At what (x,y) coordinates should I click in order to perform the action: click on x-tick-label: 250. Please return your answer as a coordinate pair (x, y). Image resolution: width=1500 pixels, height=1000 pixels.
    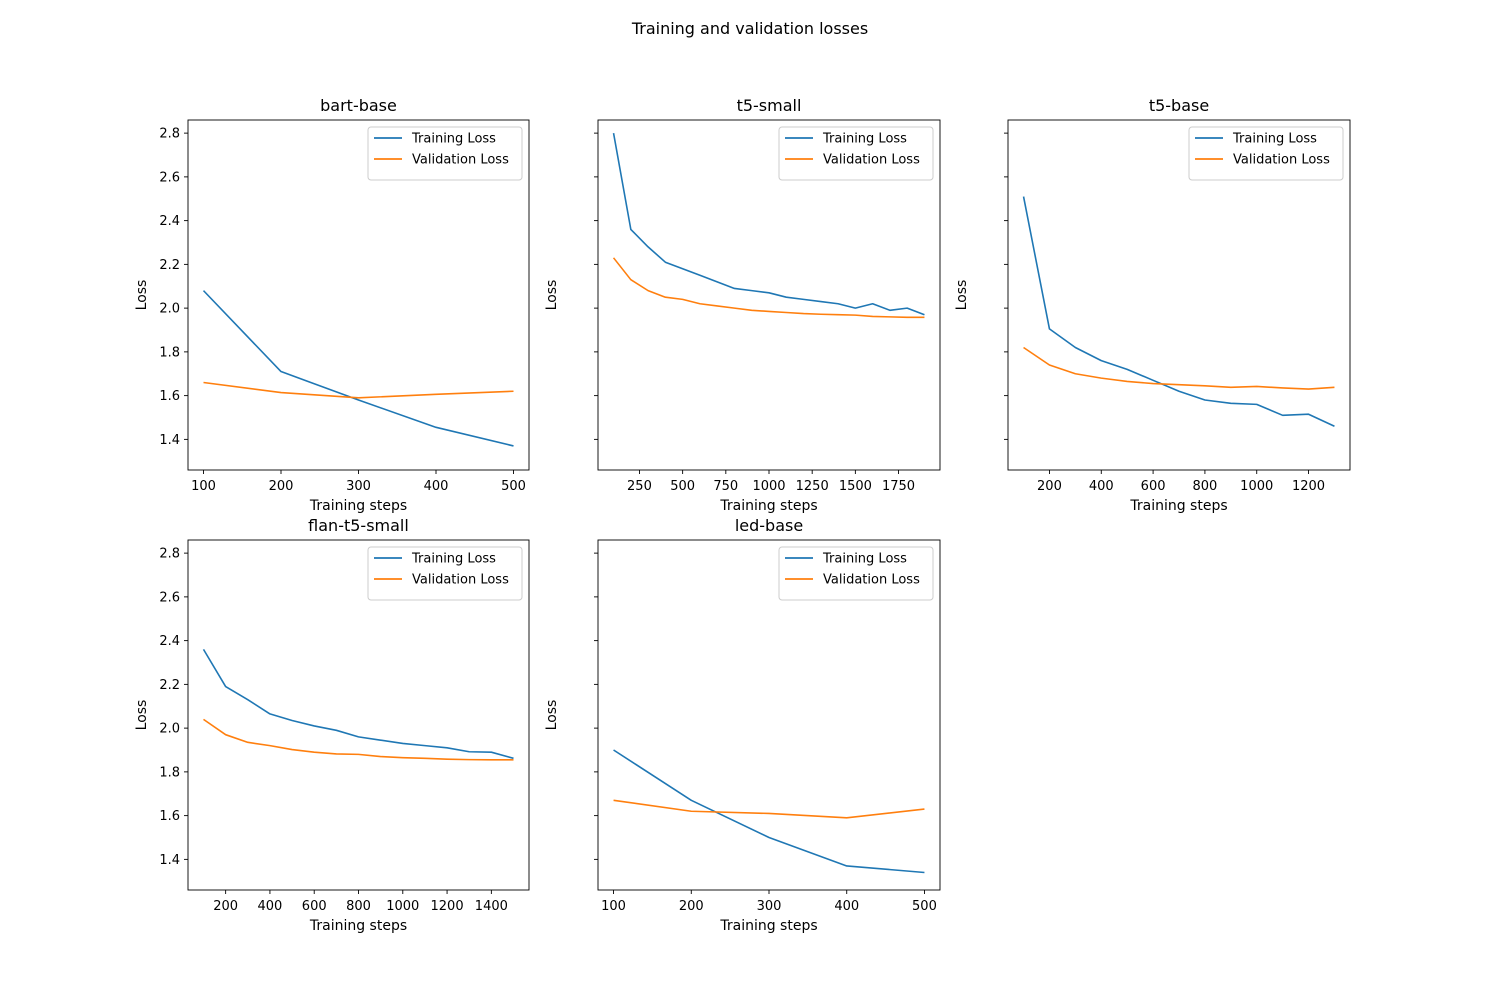
    Looking at the image, I should click on (639, 486).